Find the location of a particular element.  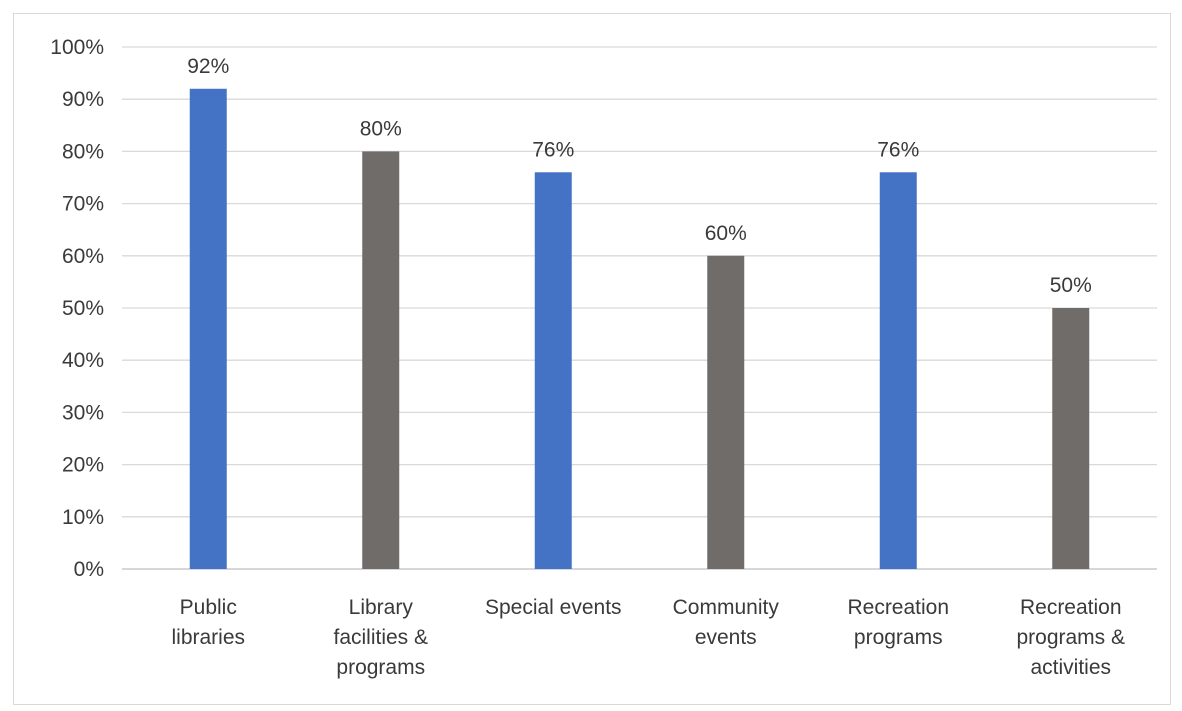

x-tick-label: Special events is located at coordinates (553, 607).